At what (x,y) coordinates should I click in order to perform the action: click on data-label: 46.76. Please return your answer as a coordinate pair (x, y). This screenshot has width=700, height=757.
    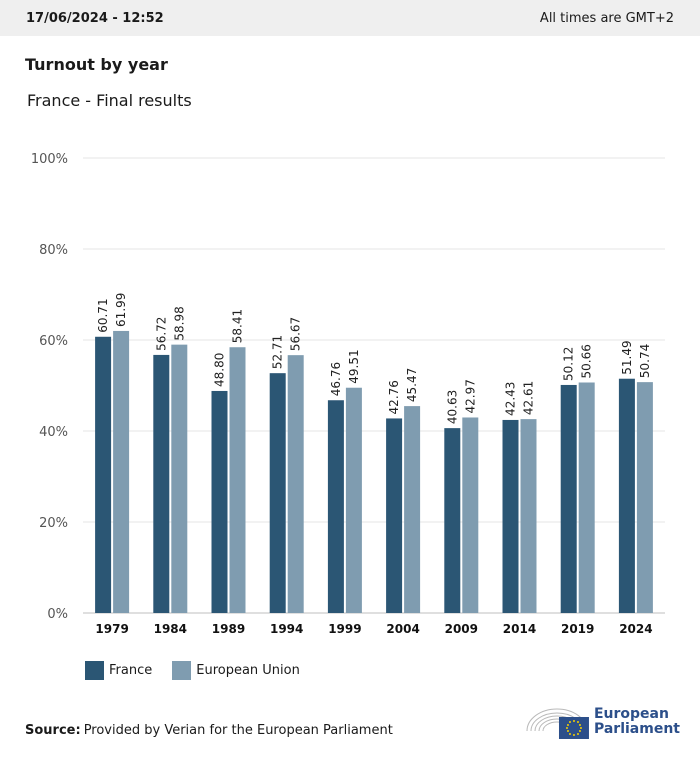
    Looking at the image, I should click on (336, 379).